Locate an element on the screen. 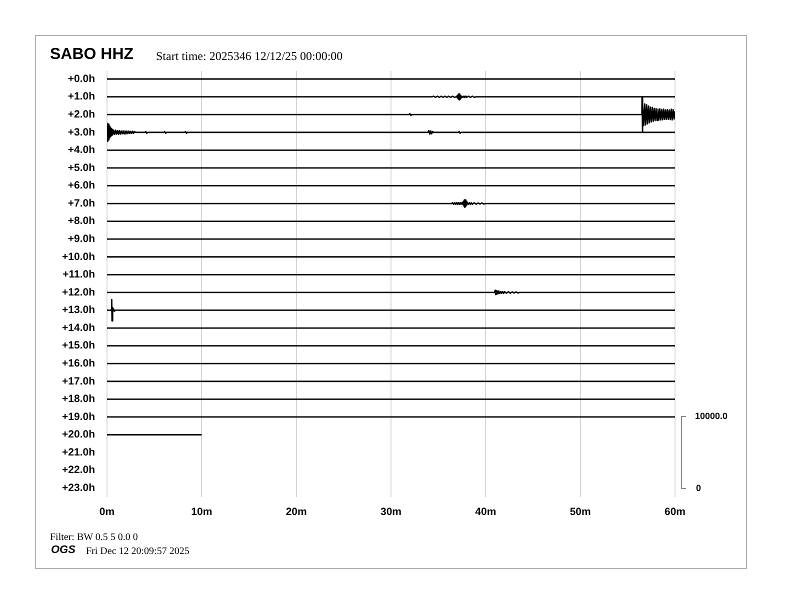 The width and height of the screenshot is (792, 612). y-tick-label: +13.0h is located at coordinates (78, 310).